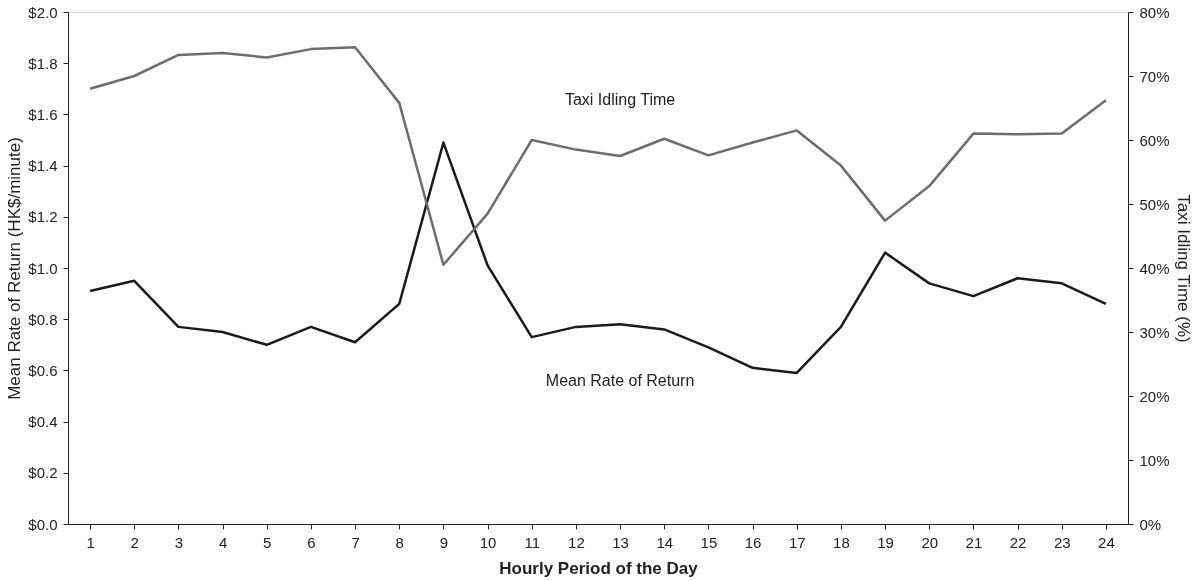  I want to click on x-tick-label: 17, so click(797, 542).